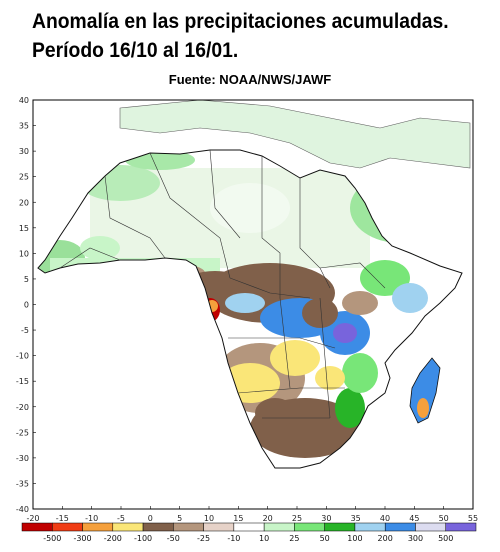 The image size is (500, 552). Describe the element at coordinates (25, 330) in the screenshot. I see `lat-tick-label: -5` at that location.